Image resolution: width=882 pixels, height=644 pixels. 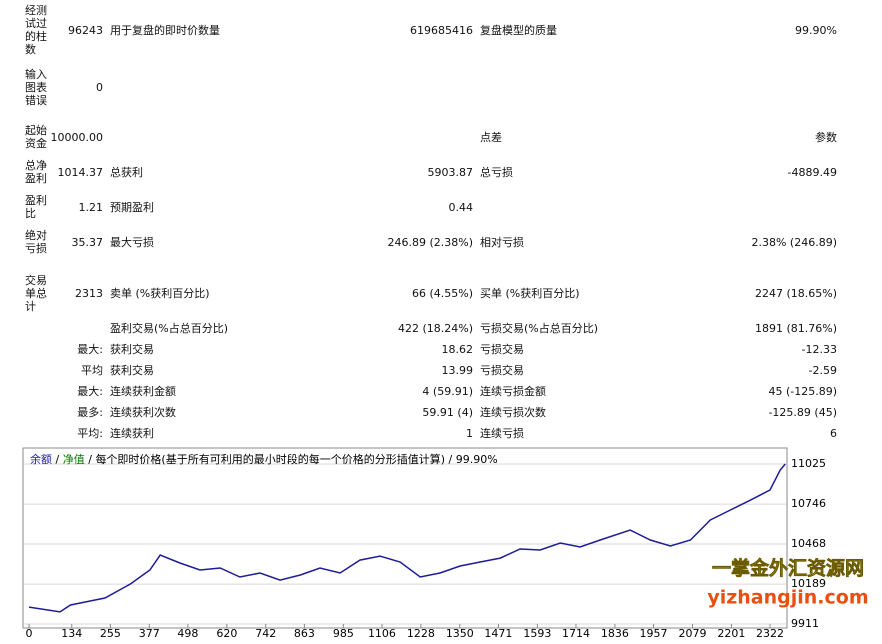 I want to click on report-label3: 亏损交易(%占总百分比), so click(x=539, y=328).